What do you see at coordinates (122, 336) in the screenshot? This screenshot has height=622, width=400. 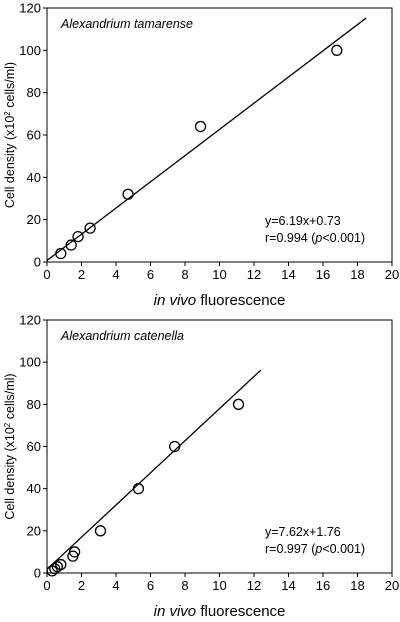 I see `species-label: Alexandrium catenella` at bounding box center [122, 336].